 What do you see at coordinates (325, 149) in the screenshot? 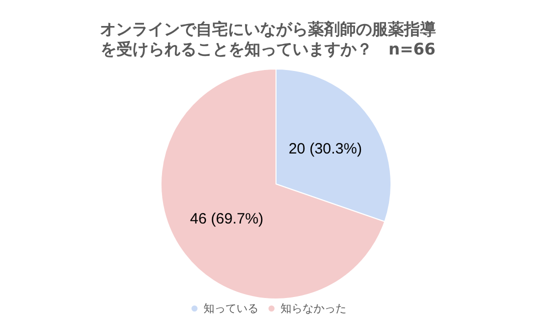
I see `data-label: 20 (30.3%)` at bounding box center [325, 149].